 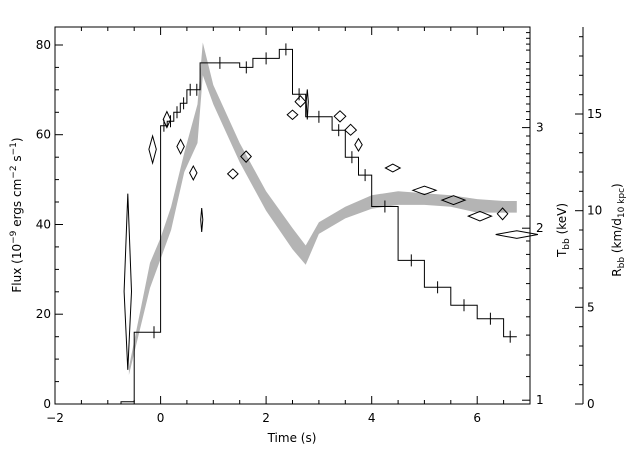 I want to click on y-left-tick-label: 0, so click(x=47, y=404).